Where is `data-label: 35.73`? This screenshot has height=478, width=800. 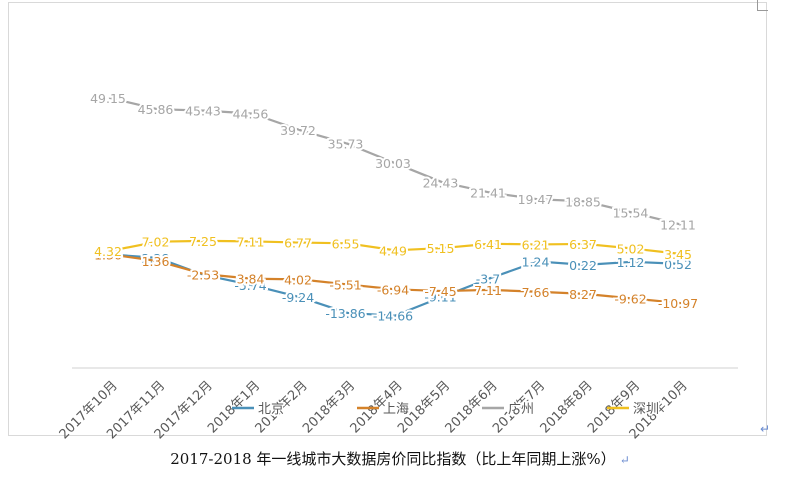
data-label: 35.73 is located at coordinates (346, 144).